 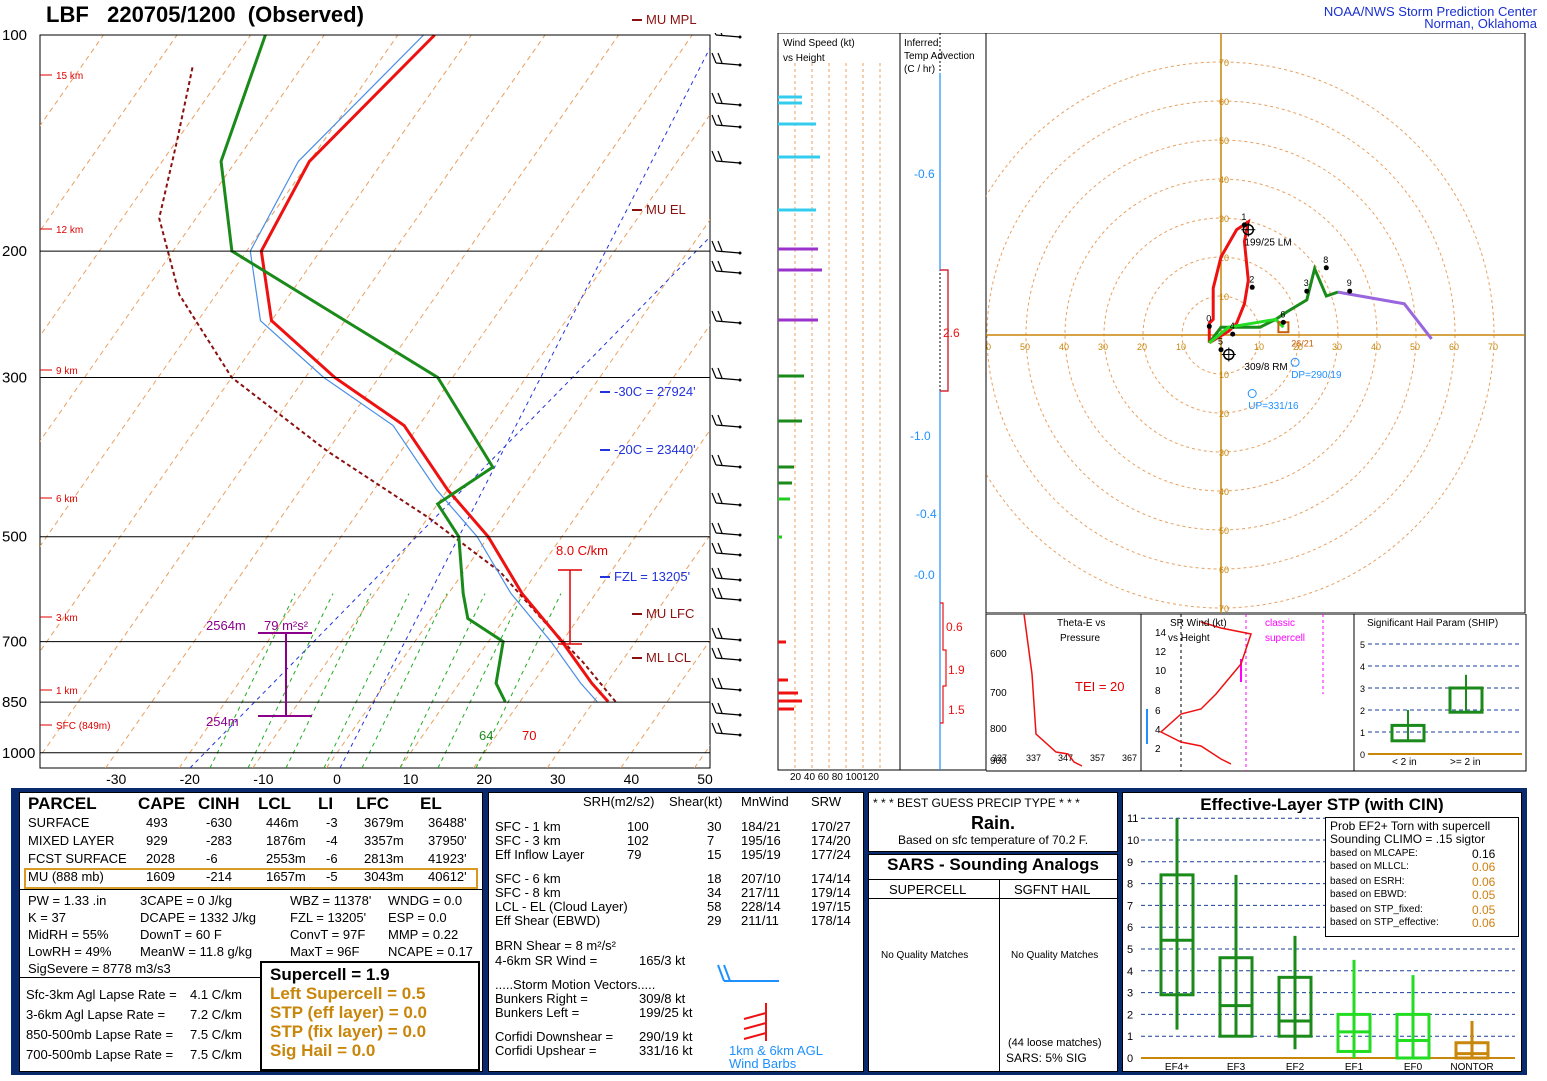 I want to click on index-cell: DownT = 60 F, so click(x=181, y=934).